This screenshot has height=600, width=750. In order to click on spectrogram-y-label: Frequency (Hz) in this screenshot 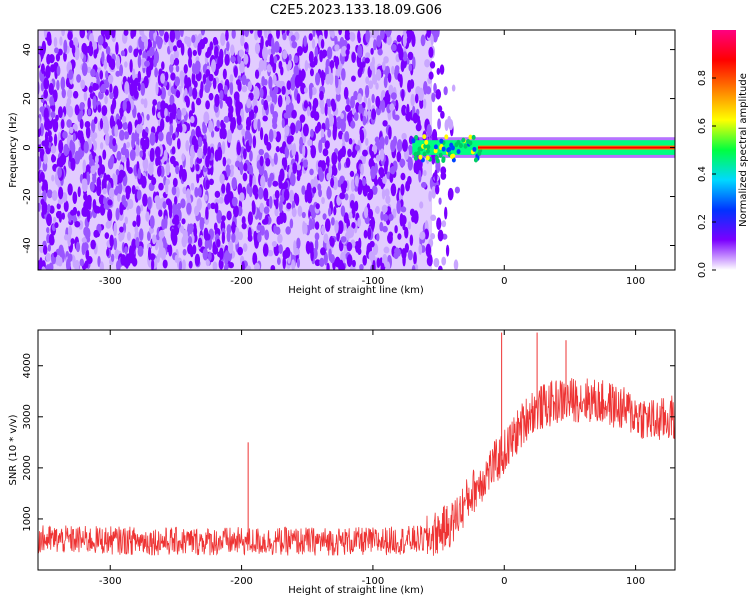, I will do `click(13, 150)`.